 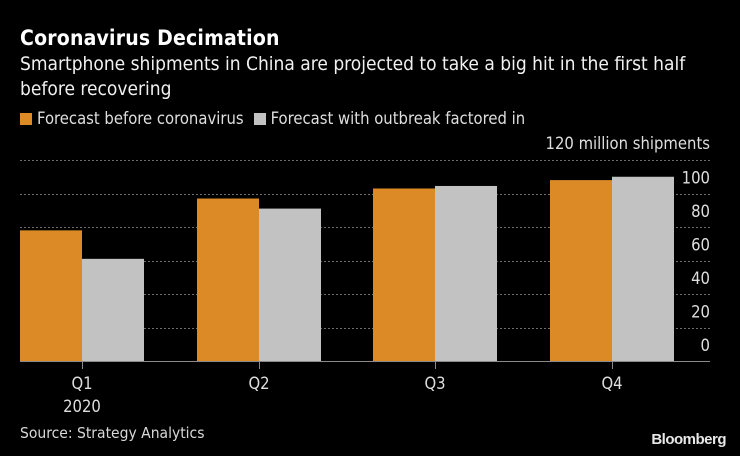 What do you see at coordinates (398, 118) in the screenshot?
I see `legend-label-after: Forecast with outbreak factored in` at bounding box center [398, 118].